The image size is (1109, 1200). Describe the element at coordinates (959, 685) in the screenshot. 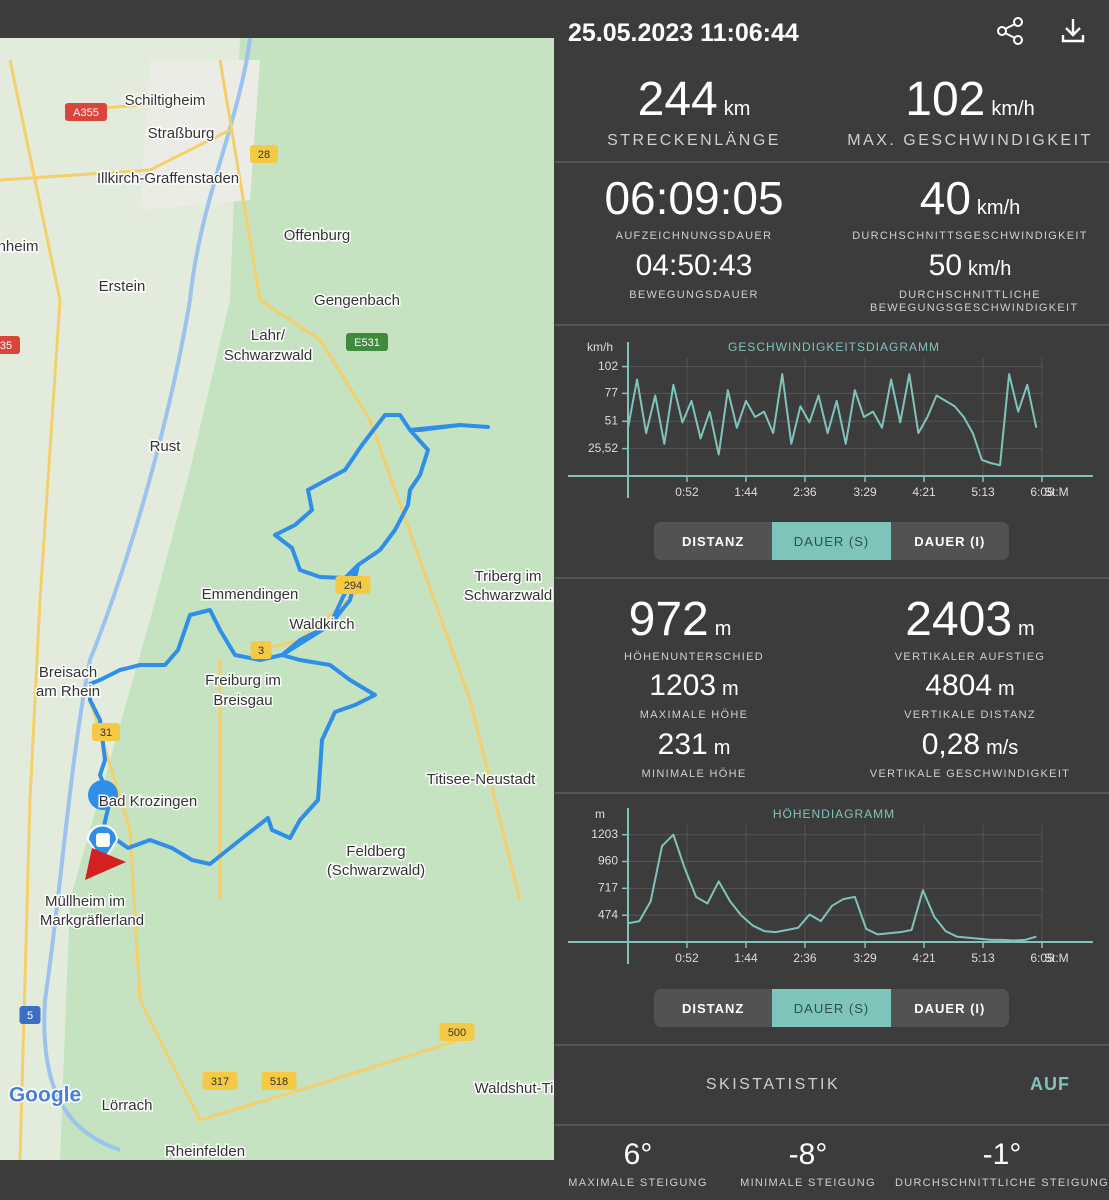

I see `value: 4804` at that location.